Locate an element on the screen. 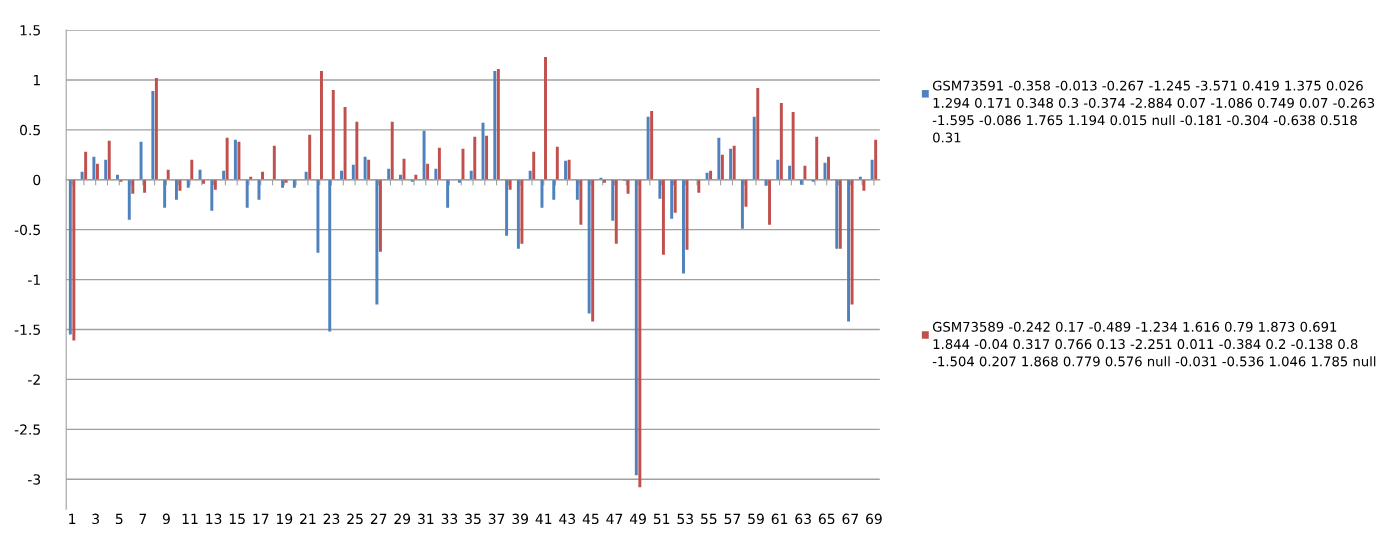 The width and height of the screenshot is (1379, 536). x-tick-label: 51 is located at coordinates (661, 519).